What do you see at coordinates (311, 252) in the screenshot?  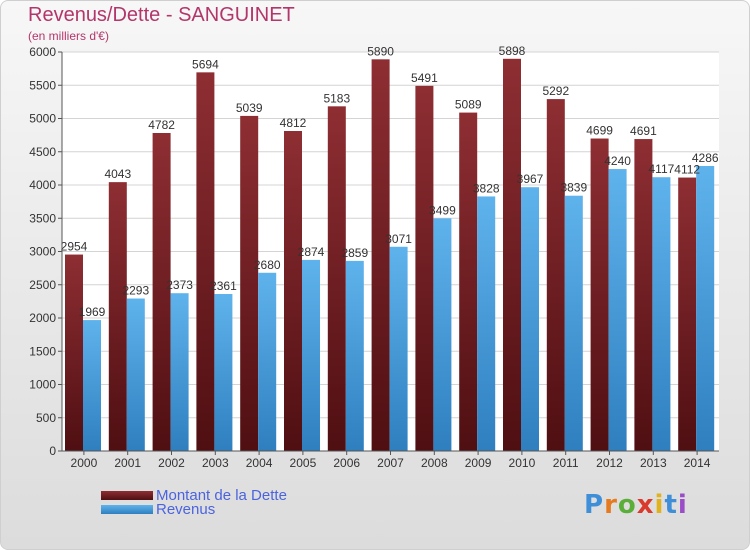 I see `data-label-revenue: 2874` at bounding box center [311, 252].